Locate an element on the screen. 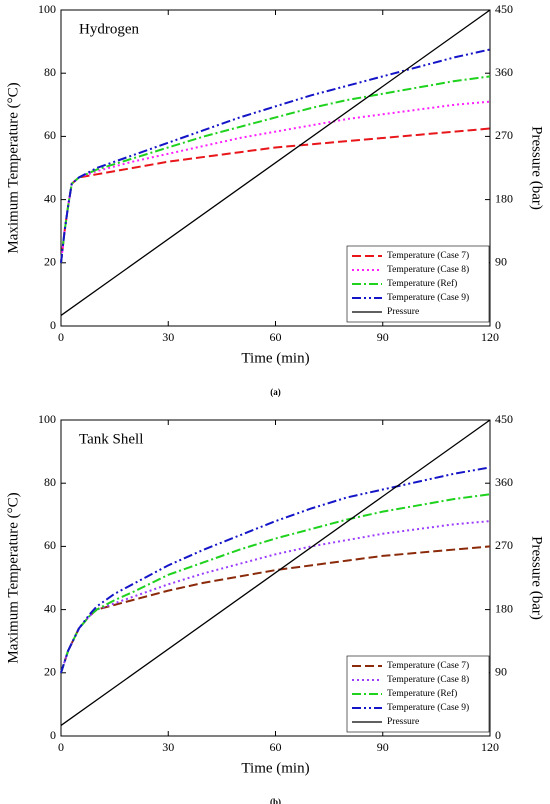 This screenshot has width=550, height=804. annotation: Tank Shell is located at coordinates (111, 439).